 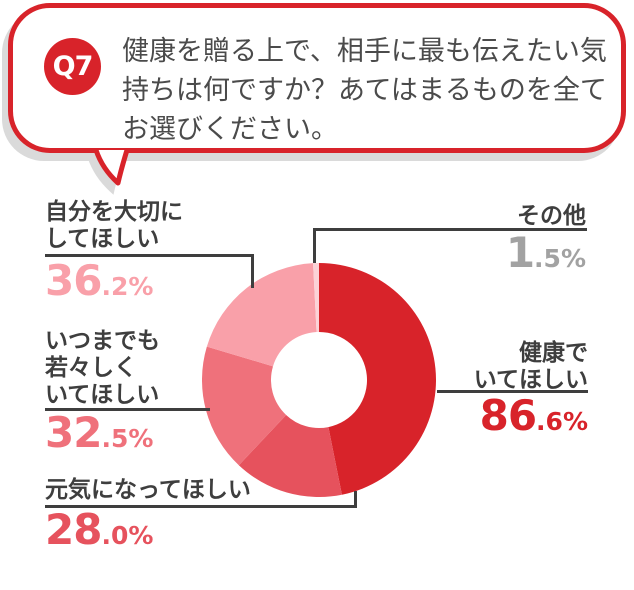 I want to click on bubble-tail-icon, so click(x=108, y=172).